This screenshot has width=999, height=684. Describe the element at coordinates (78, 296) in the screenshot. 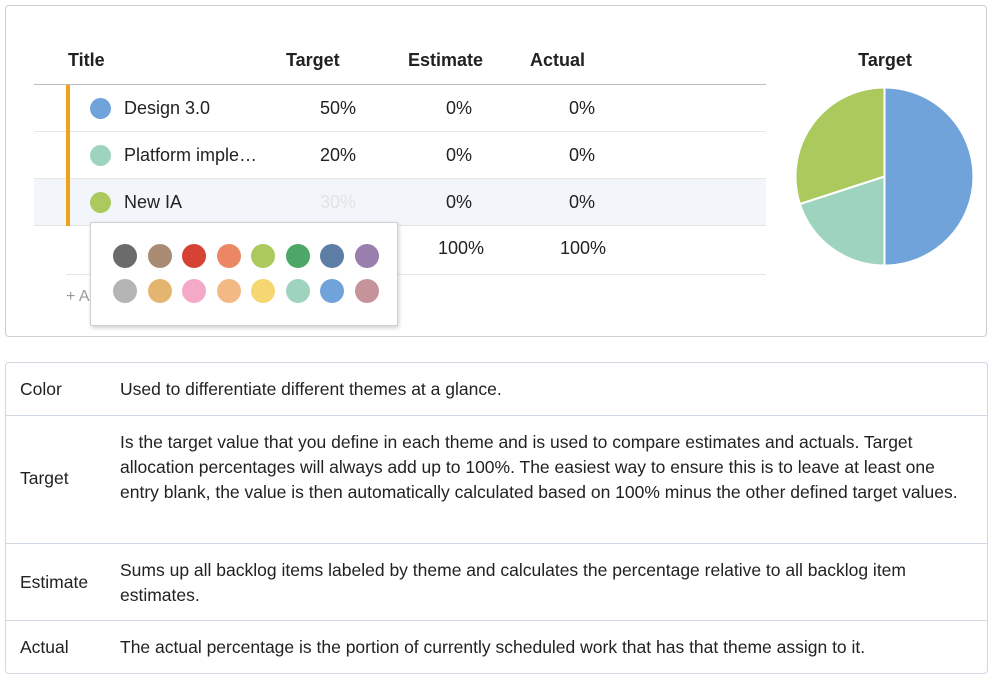

I see `add-theme-link: + A` at that location.